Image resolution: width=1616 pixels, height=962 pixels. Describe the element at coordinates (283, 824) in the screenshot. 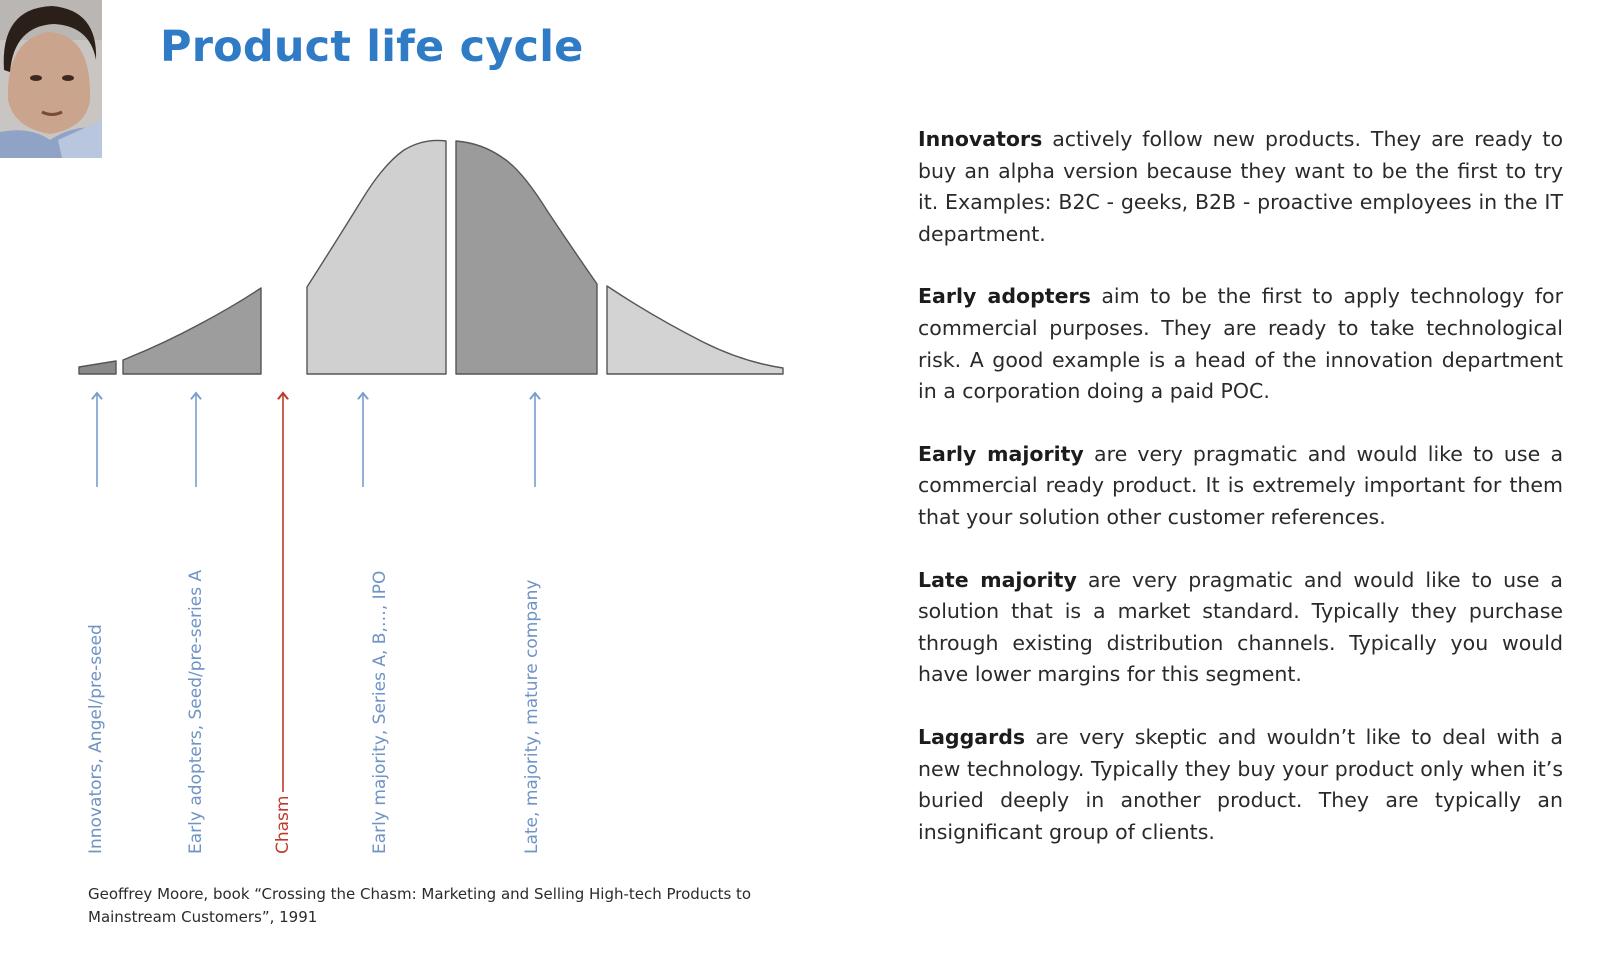

I see `label-chasm: Chasm` at that location.